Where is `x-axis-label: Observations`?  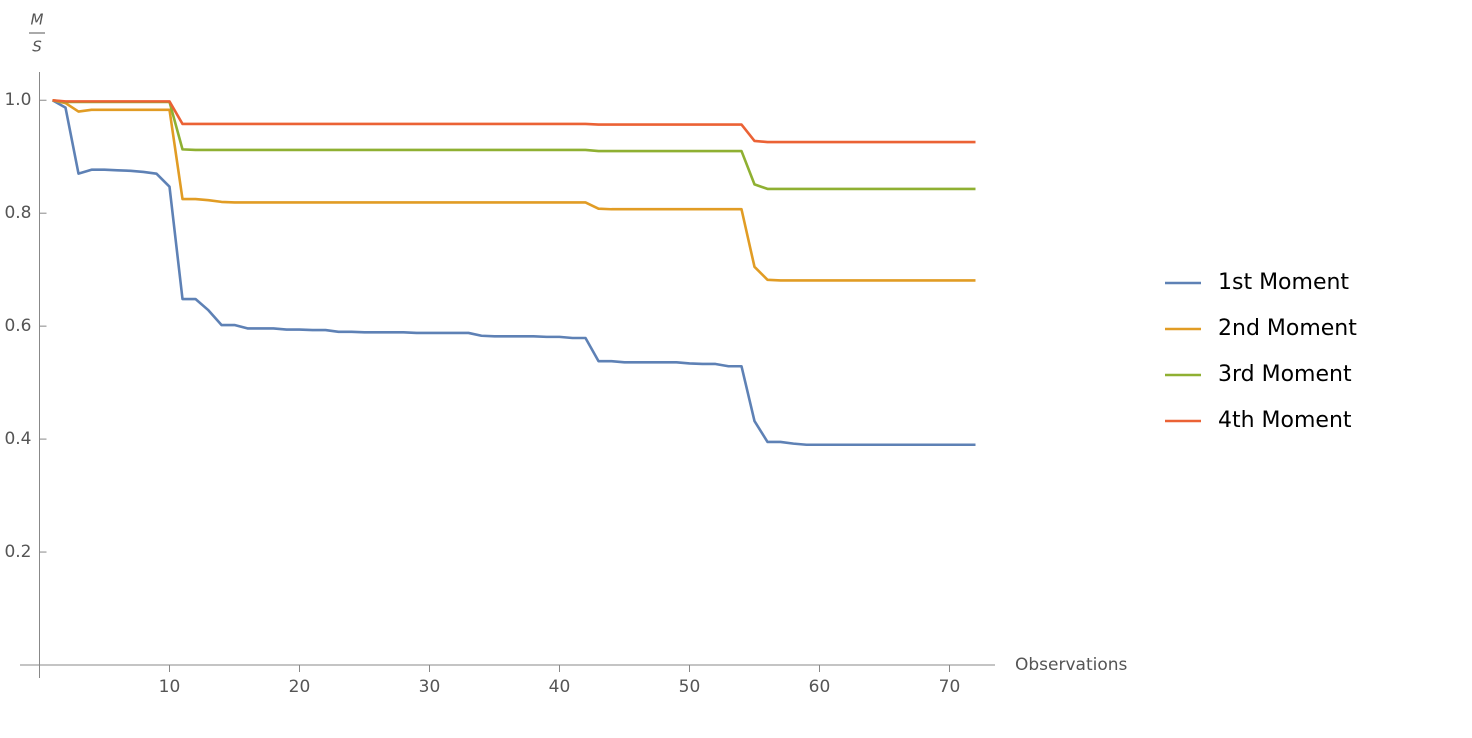 x-axis-label: Observations is located at coordinates (1071, 665).